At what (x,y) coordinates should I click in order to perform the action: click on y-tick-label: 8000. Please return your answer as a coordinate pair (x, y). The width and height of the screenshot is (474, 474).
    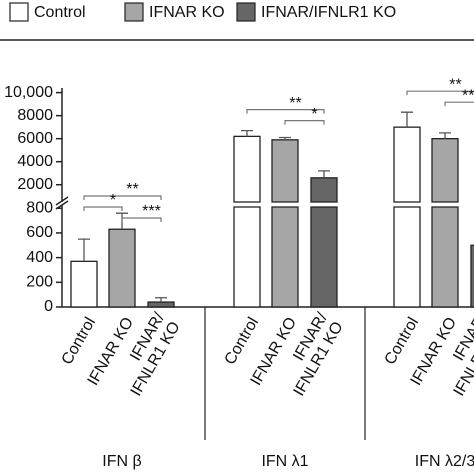
    Looking at the image, I should click on (35, 115).